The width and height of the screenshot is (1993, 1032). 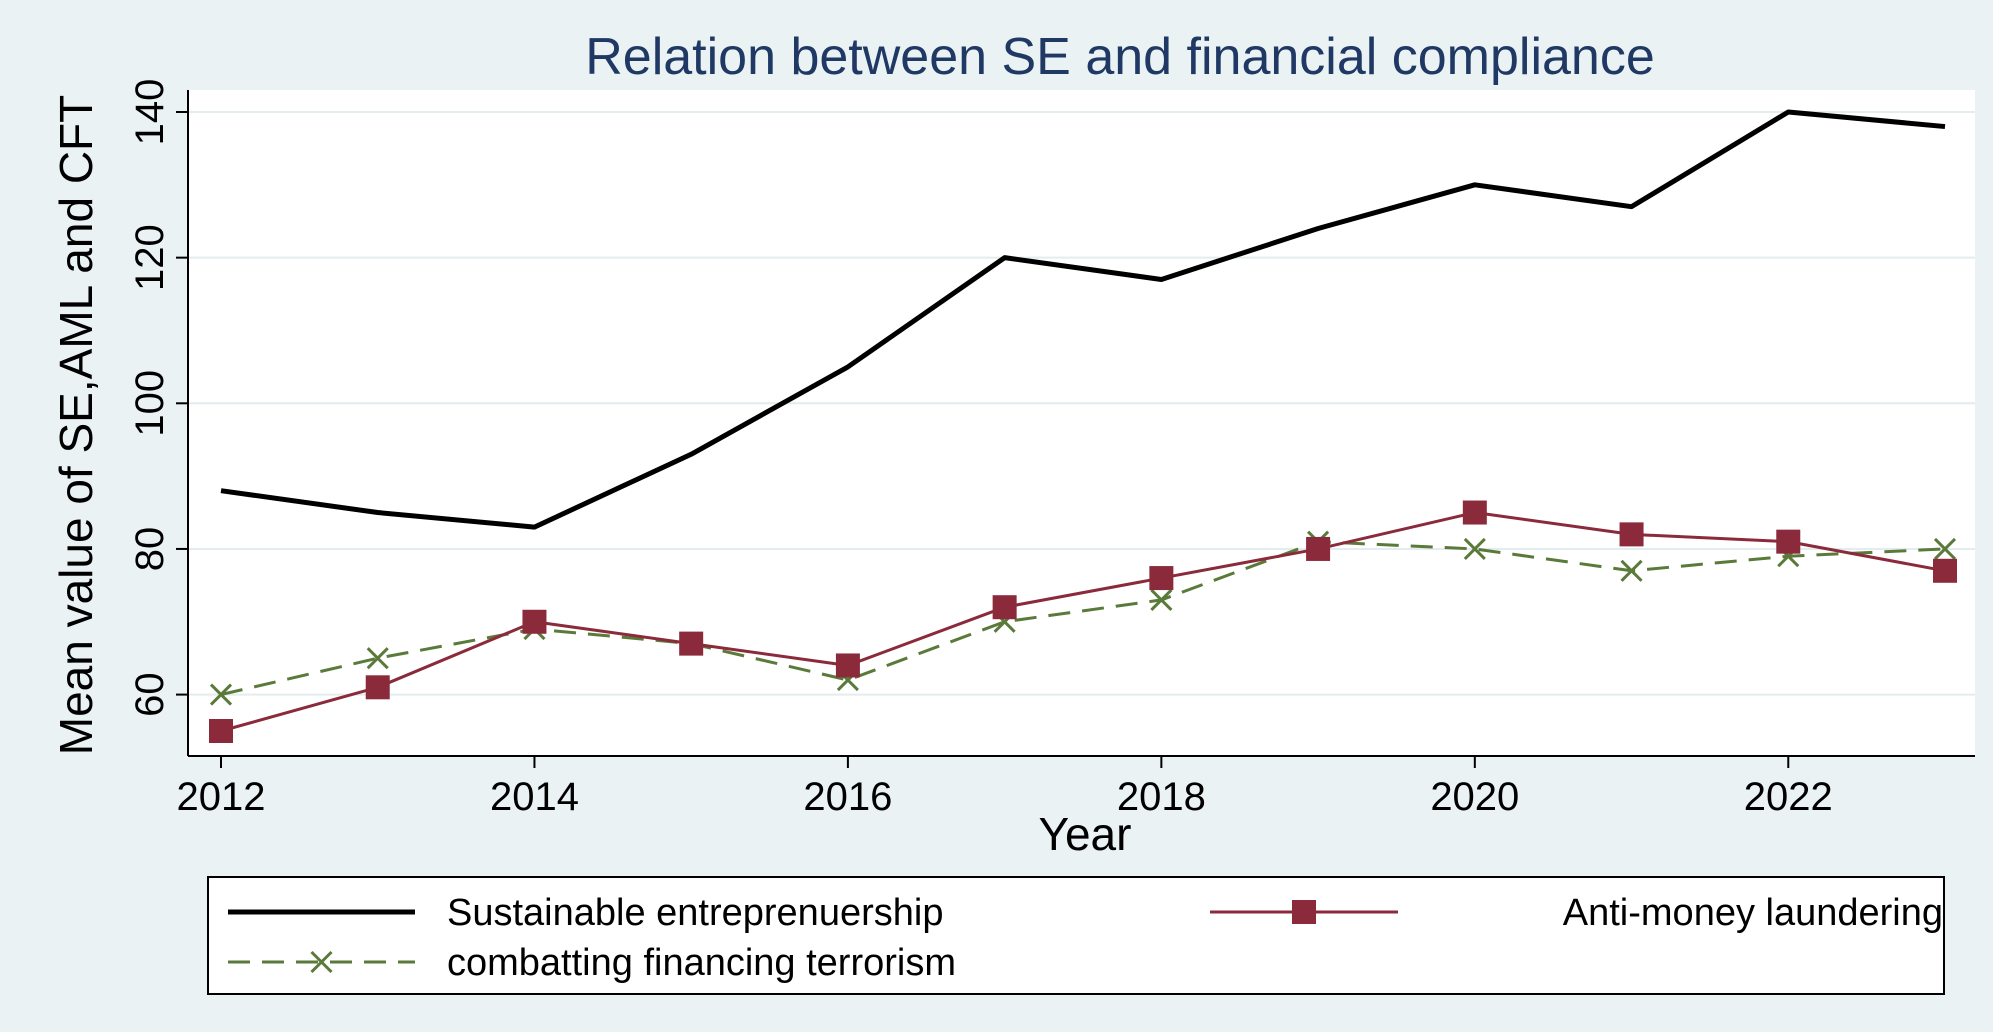 What do you see at coordinates (150, 112) in the screenshot?
I see `y-tick-label: 140` at bounding box center [150, 112].